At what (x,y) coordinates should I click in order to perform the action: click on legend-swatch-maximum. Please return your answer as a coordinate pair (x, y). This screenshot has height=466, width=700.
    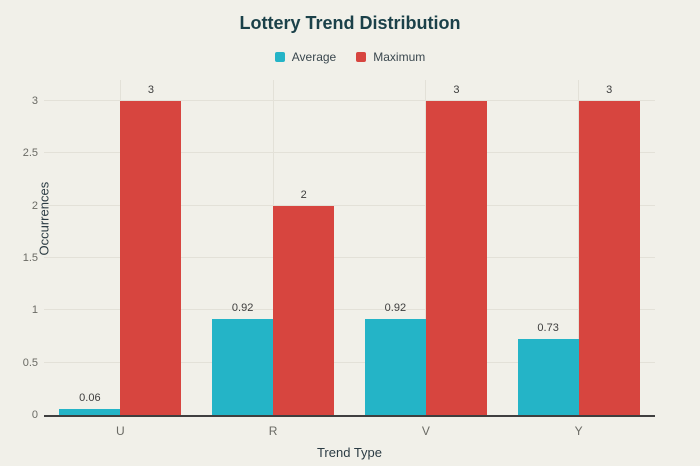
    Looking at the image, I should click on (361, 57).